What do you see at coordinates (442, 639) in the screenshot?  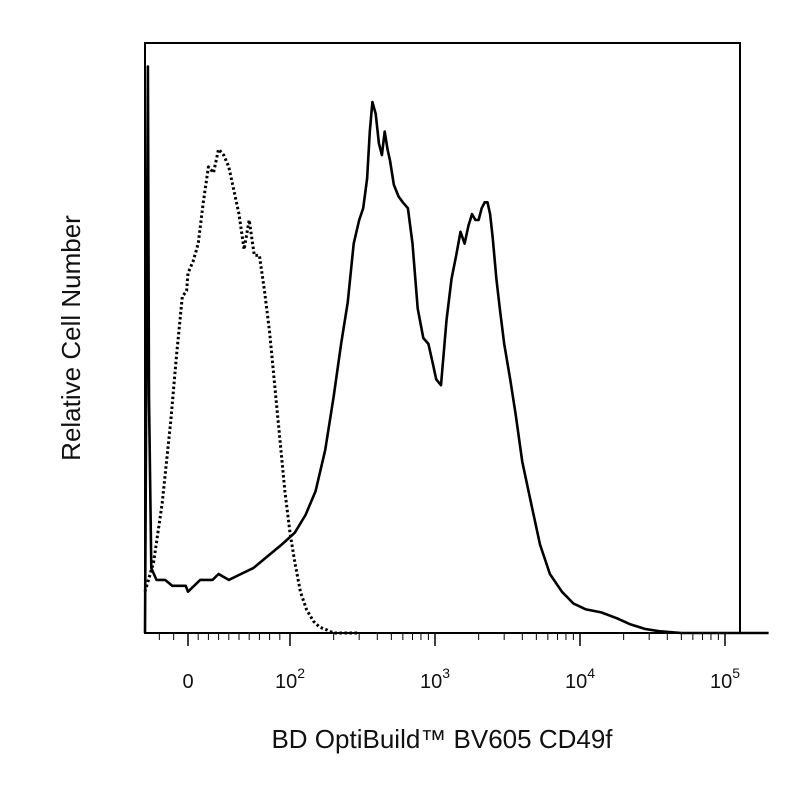 I see `x-axis-ticks` at bounding box center [442, 639].